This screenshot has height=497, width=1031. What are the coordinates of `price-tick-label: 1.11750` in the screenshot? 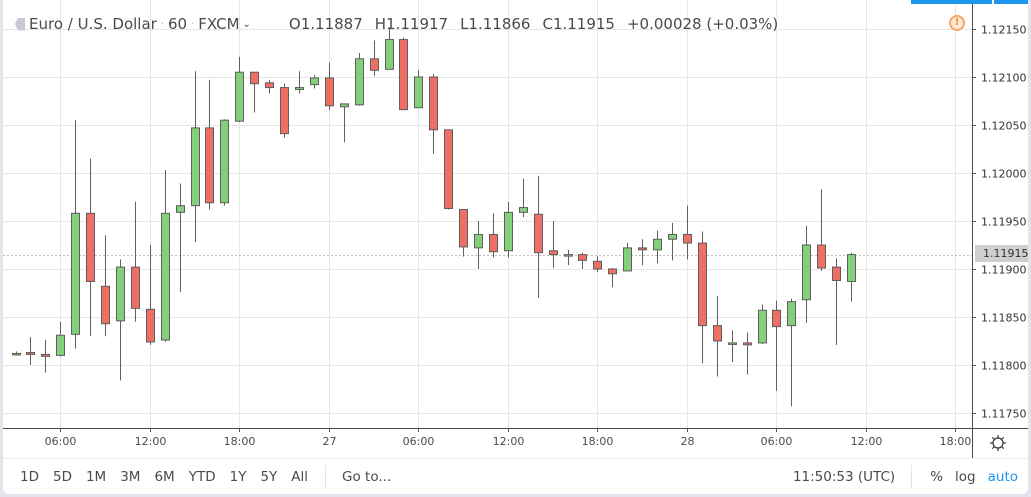 It's located at (1004, 414).